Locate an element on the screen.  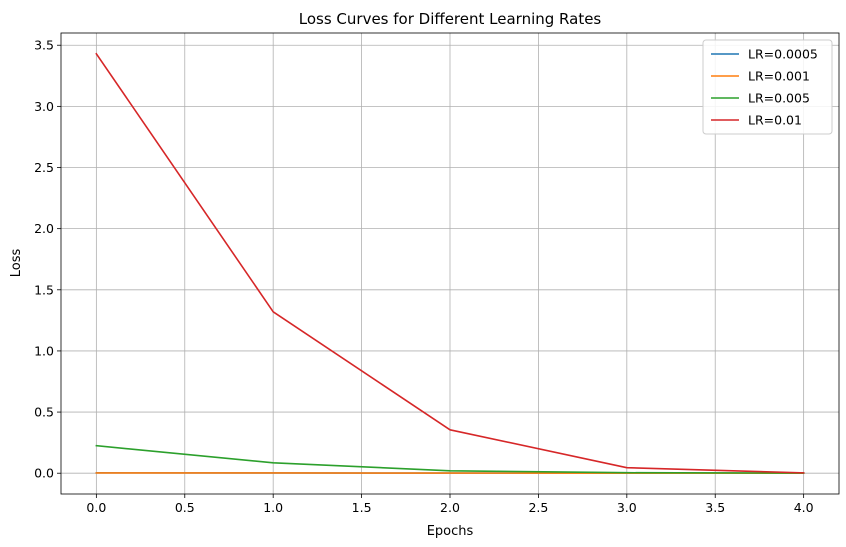
y-tick-label: 1.0 is located at coordinates (44, 350).